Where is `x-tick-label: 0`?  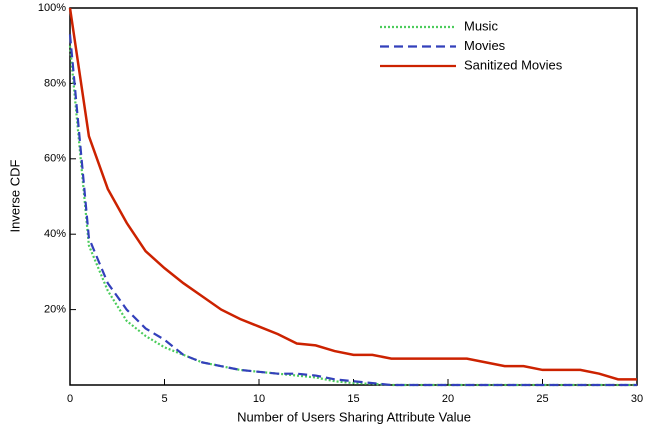 x-tick-label: 0 is located at coordinates (70, 399).